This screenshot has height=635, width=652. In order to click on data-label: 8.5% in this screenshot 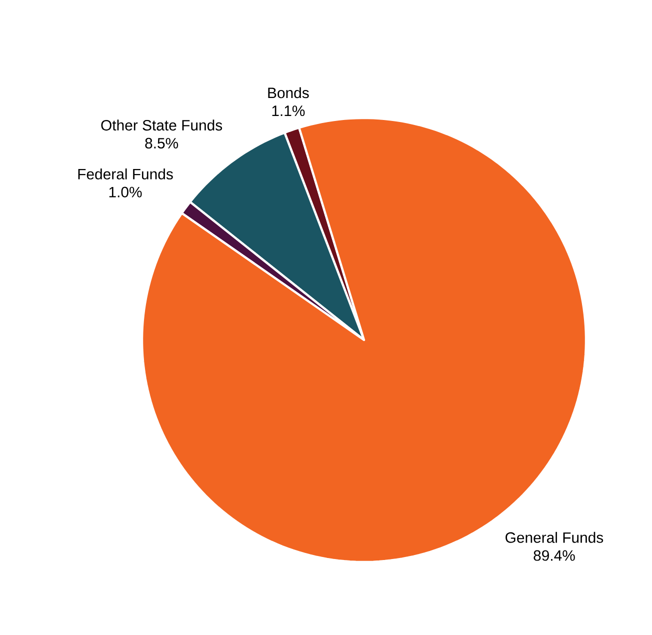, I will do `click(161, 143)`.